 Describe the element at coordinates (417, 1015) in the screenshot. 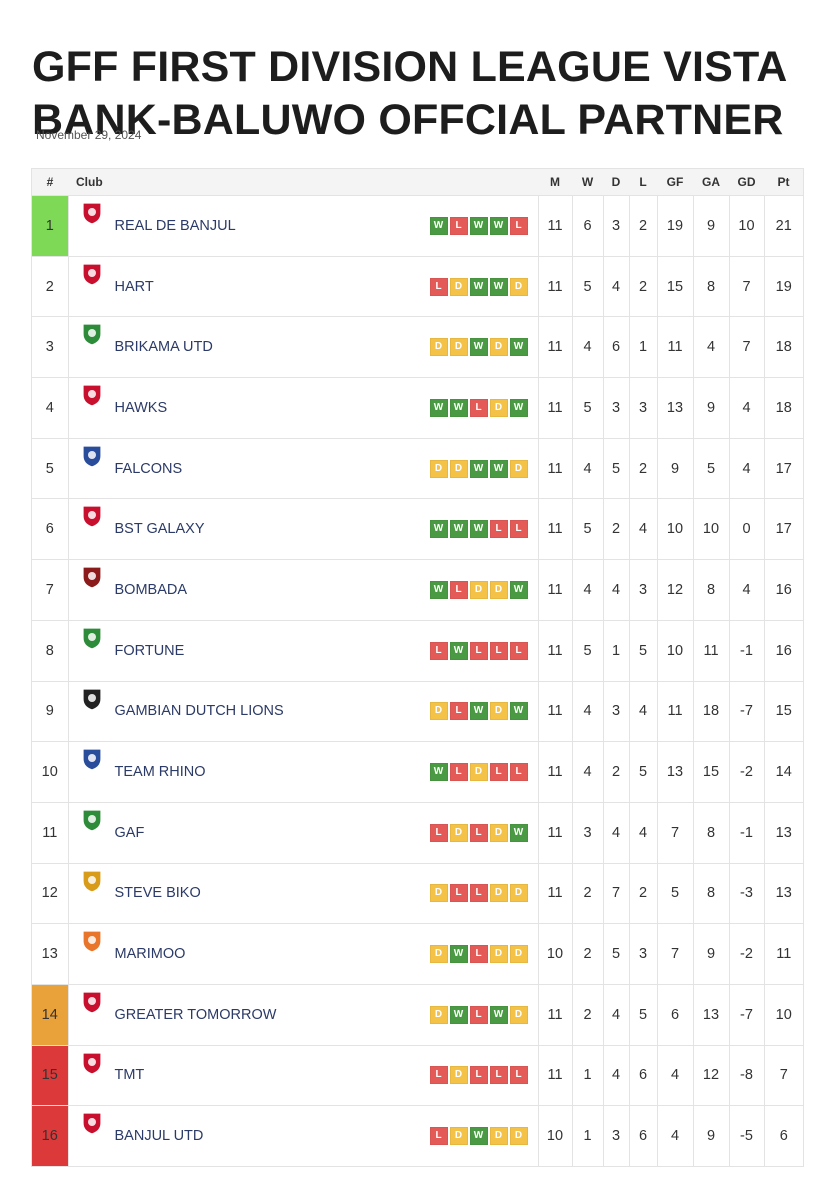

I see `table-row: 14 GREATER TOMORROW D W L W D 11 2 4 5 6 13 -7 10` at that location.